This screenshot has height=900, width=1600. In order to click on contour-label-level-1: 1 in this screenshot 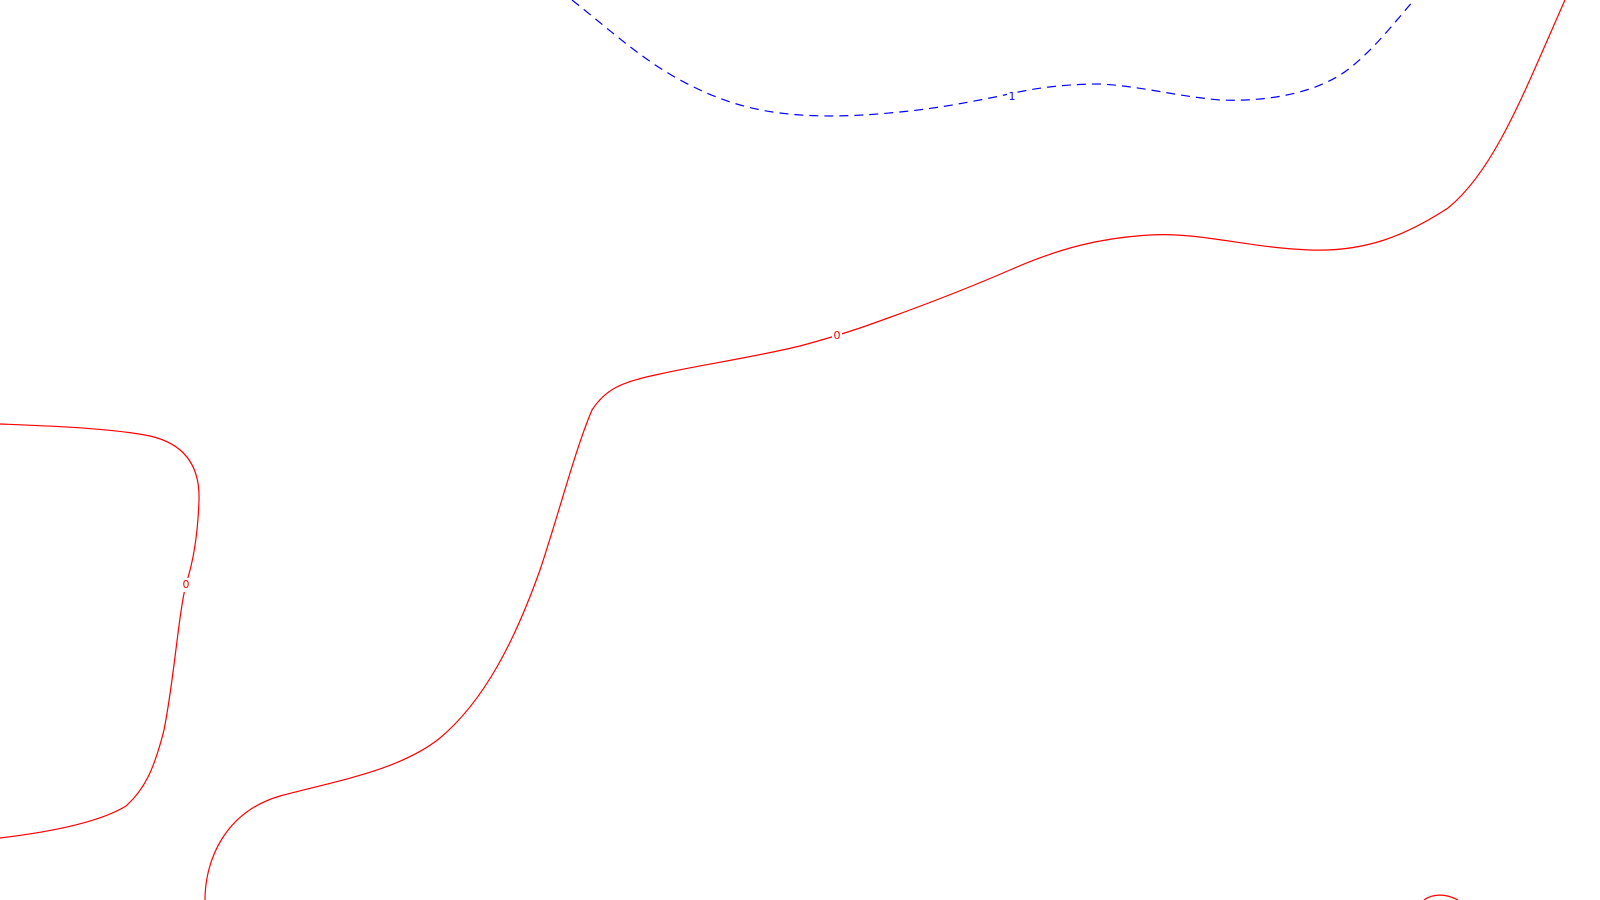, I will do `click(1012, 97)`.